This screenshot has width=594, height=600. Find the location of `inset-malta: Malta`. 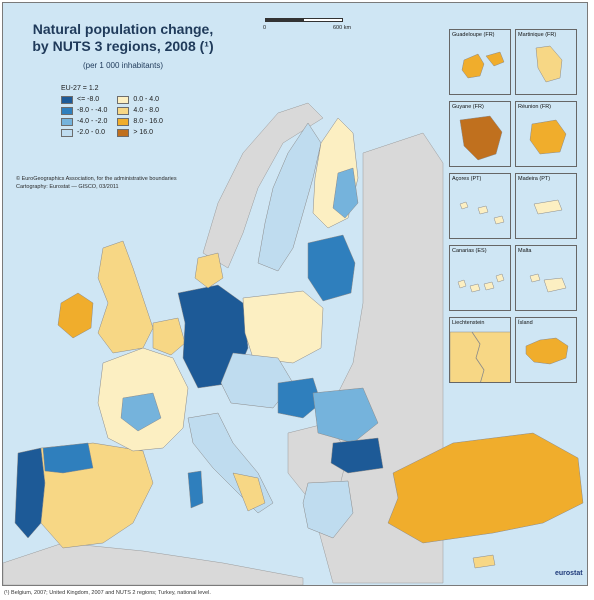

inset-malta: Malta is located at coordinates (546, 278).